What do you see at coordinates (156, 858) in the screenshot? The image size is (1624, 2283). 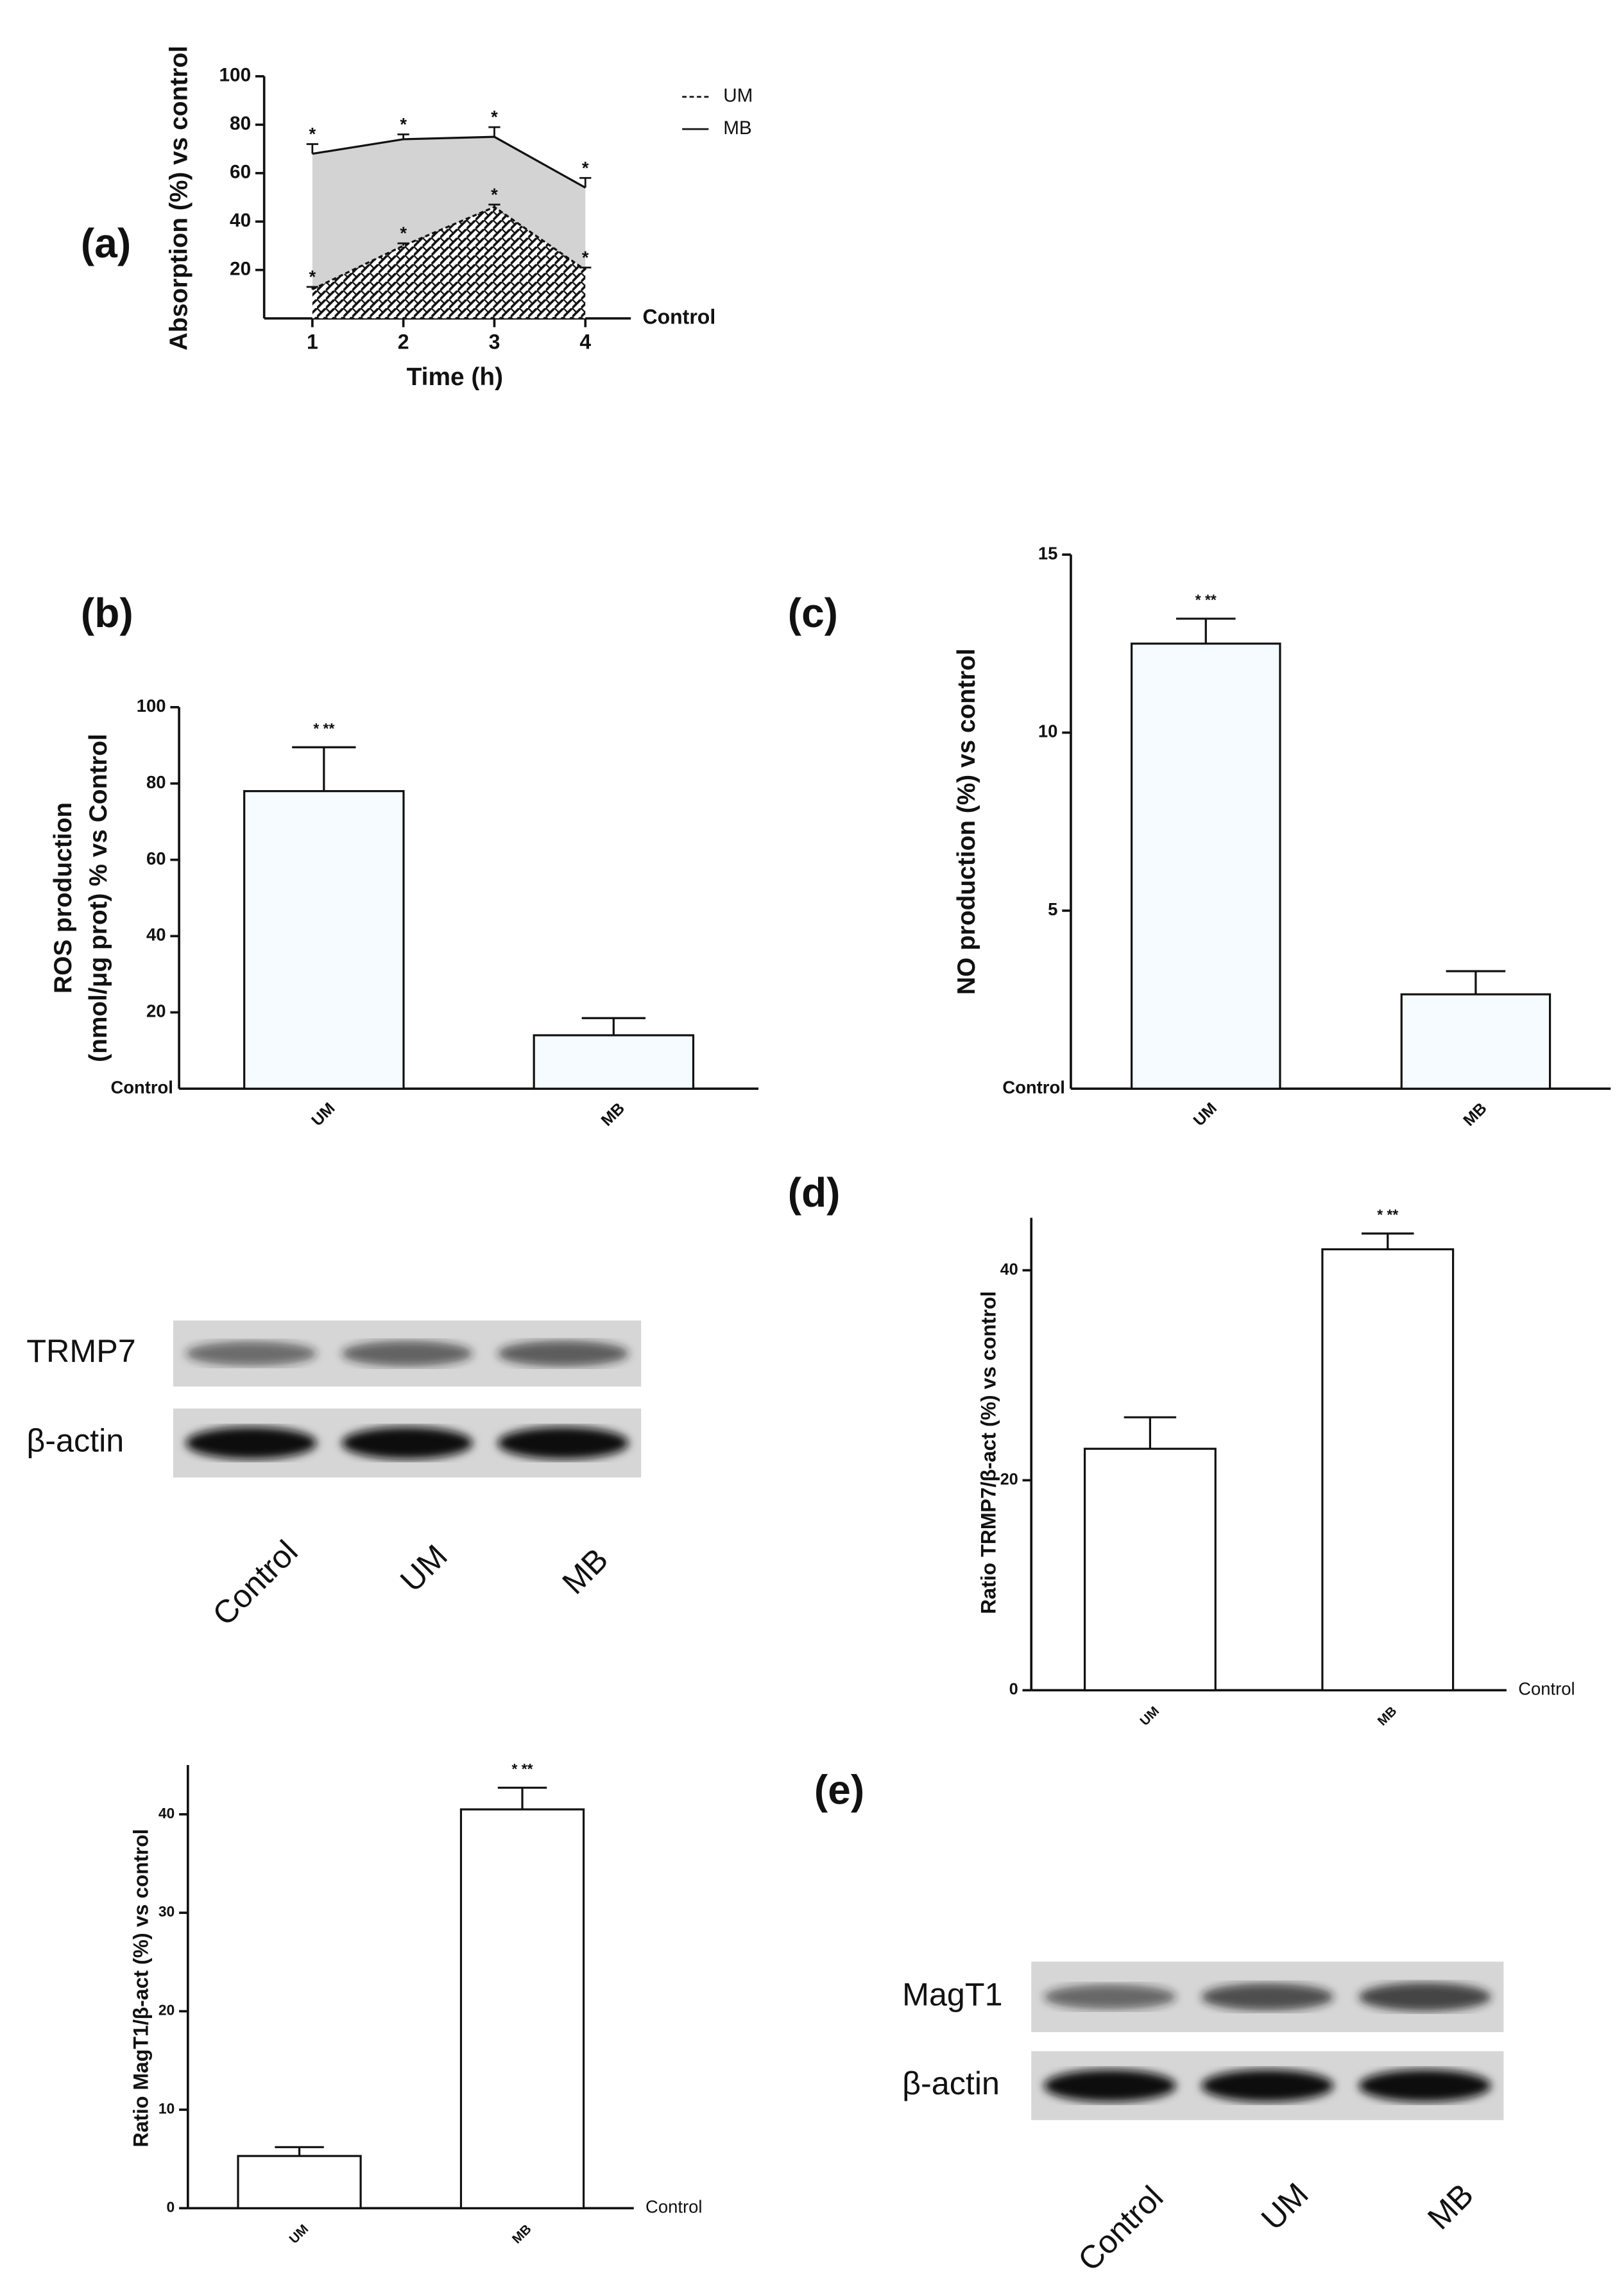 I see `y-tick-label: 60` at bounding box center [156, 858].